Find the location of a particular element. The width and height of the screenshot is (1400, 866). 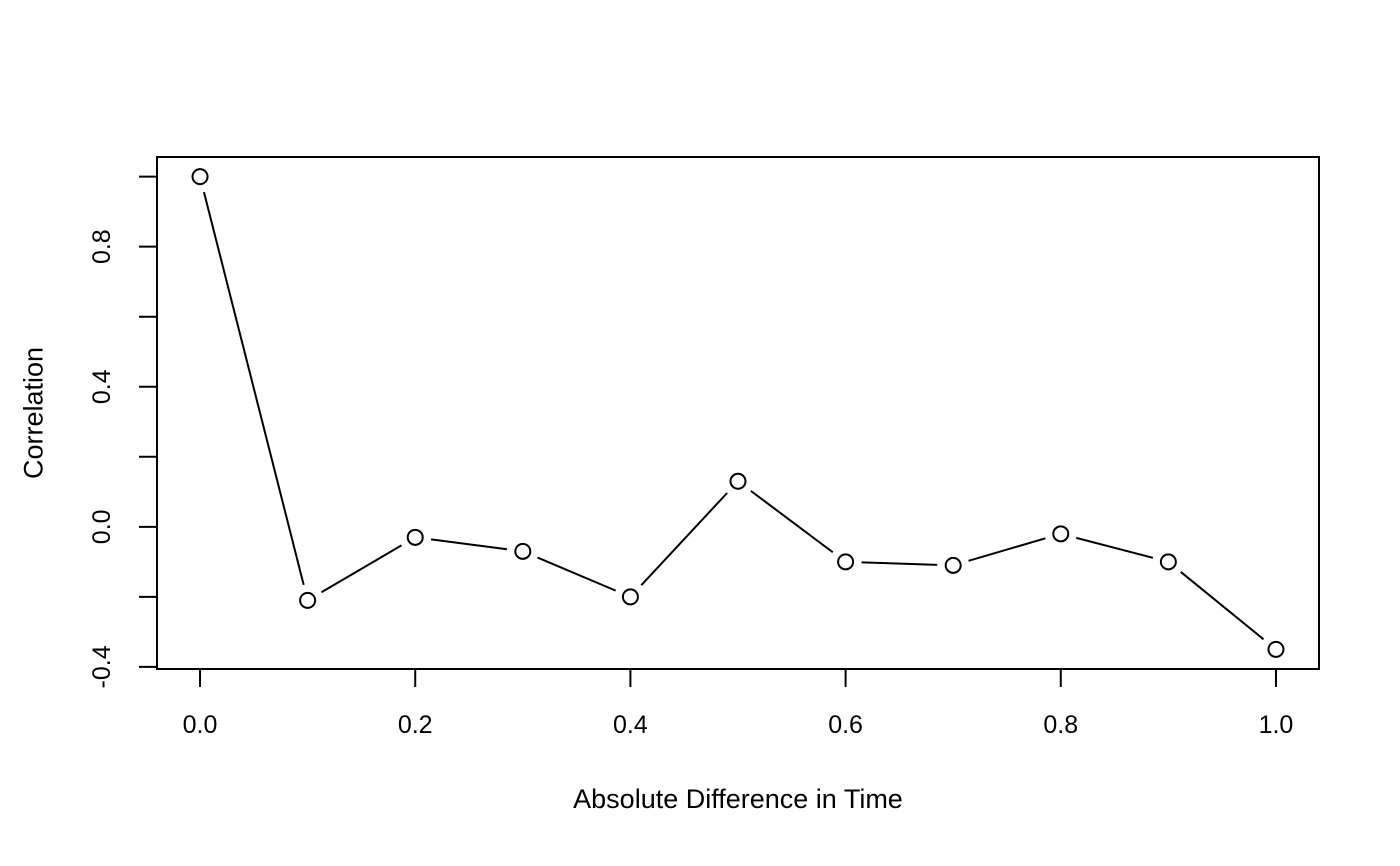

y-tick-label: 0.8 is located at coordinates (102, 246).